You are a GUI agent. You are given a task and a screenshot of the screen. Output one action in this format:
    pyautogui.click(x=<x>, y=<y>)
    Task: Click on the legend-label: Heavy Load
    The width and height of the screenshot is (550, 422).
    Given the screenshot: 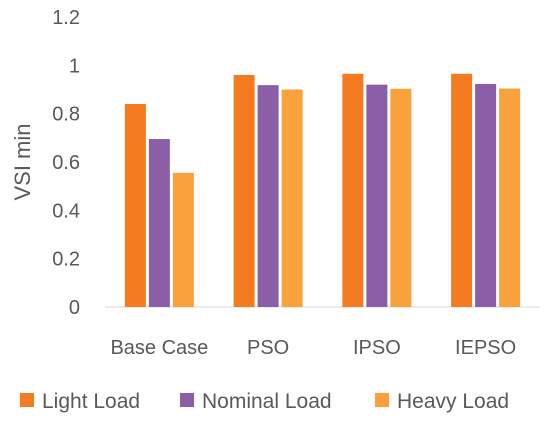 What is the action you would take?
    pyautogui.click(x=453, y=401)
    